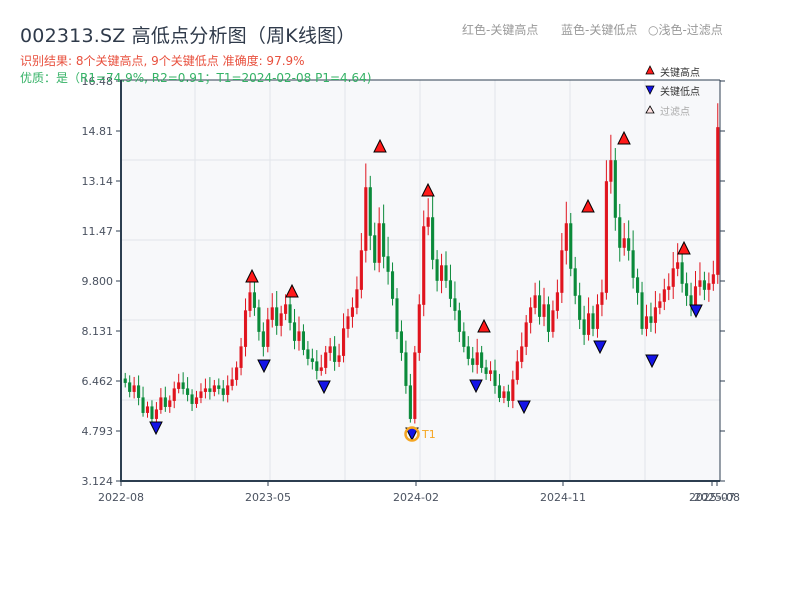 The image size is (800, 600). Describe the element at coordinates (500, 30) in the screenshot. I see `header-legend-red: 红色-关键高点` at that location.